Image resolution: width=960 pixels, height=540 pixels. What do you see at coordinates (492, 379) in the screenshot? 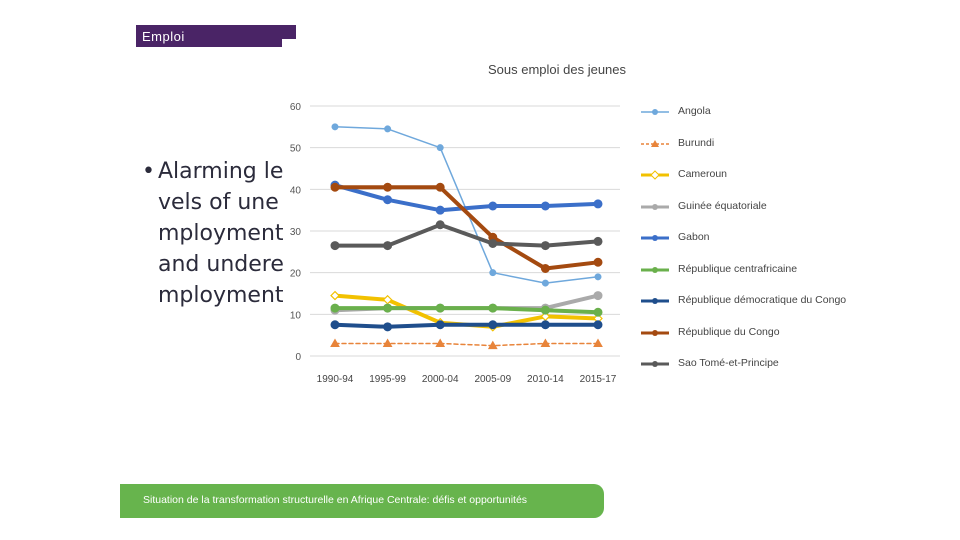
I see `x-tick-label: 2005-09` at bounding box center [492, 379].